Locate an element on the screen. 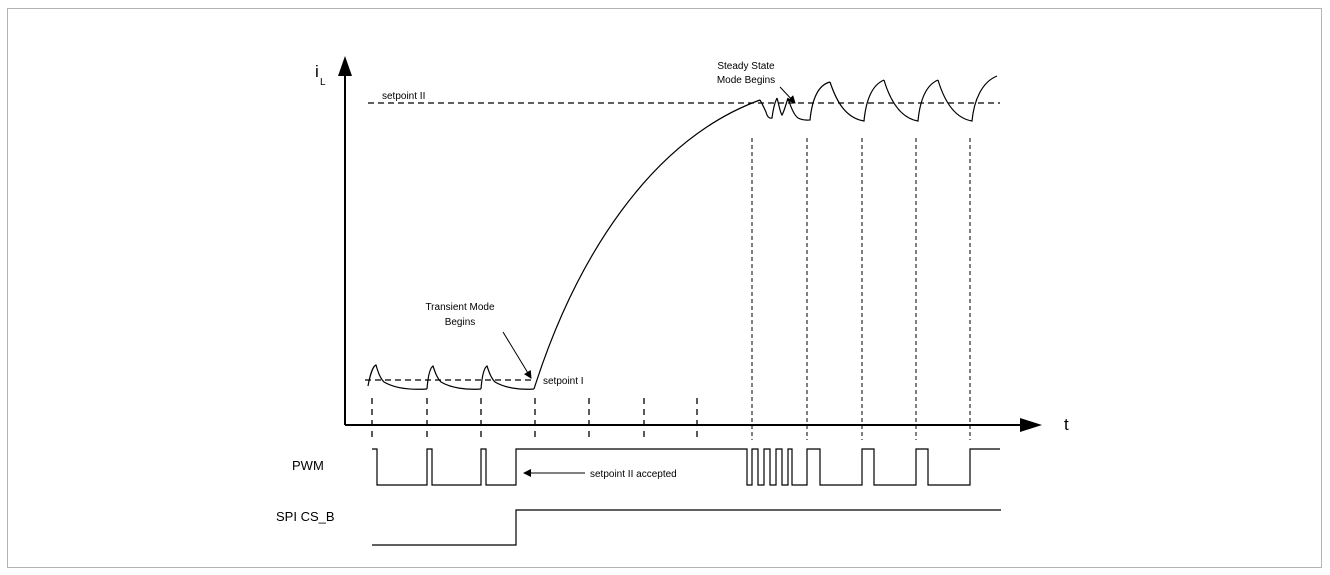 This screenshot has height=575, width=1330. steady-arrow is located at coordinates (787, 95).